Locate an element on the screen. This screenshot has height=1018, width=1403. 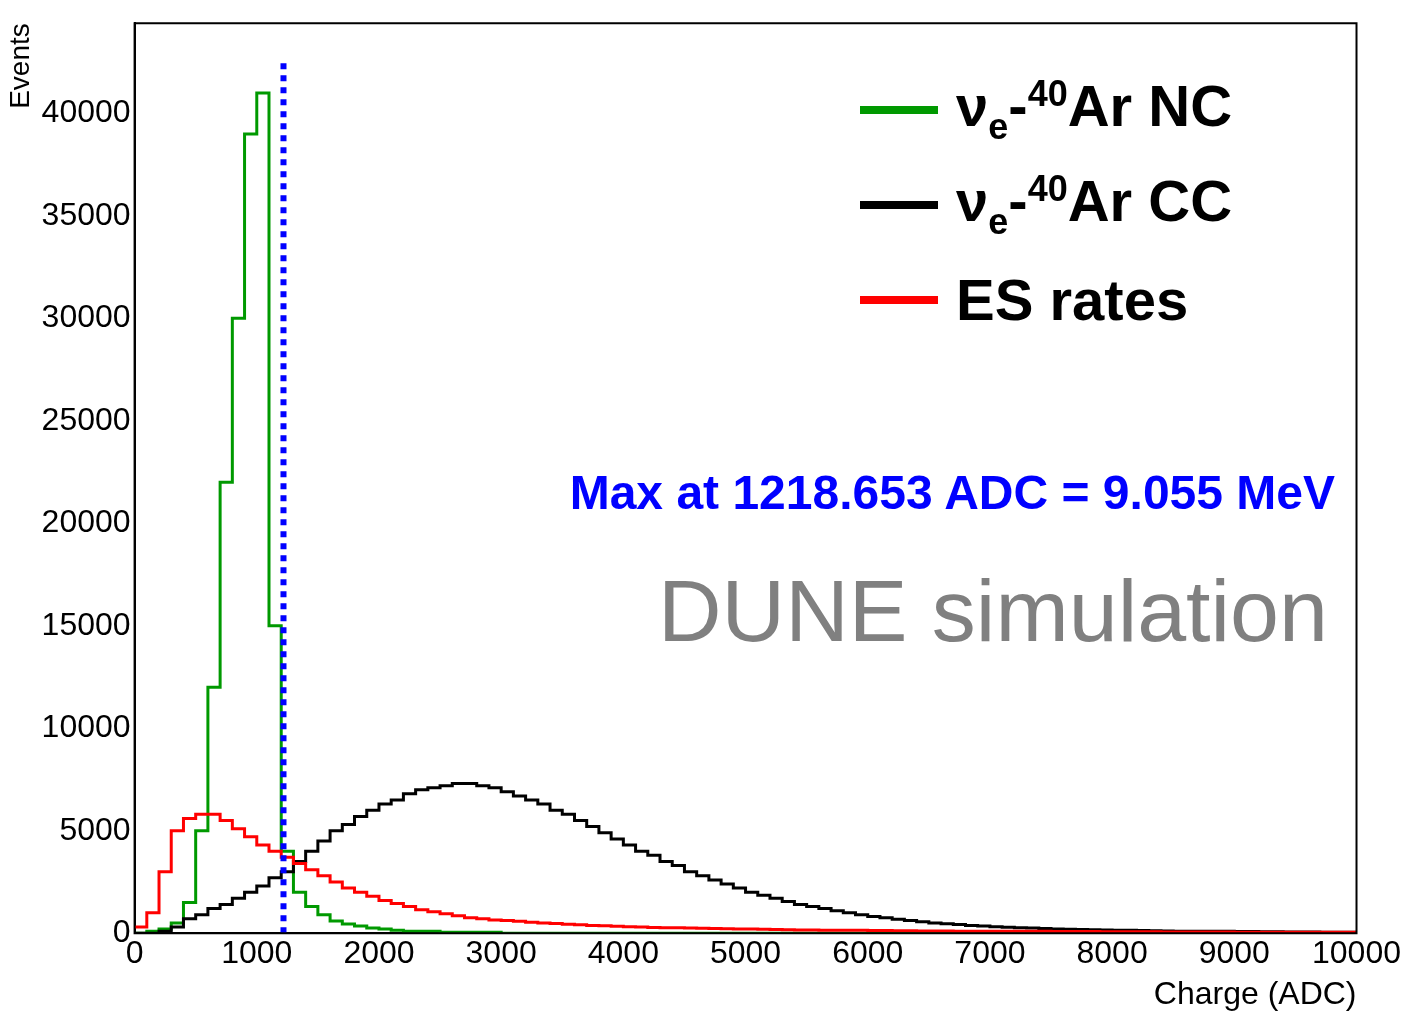
y-axis-title: Events is located at coordinates (19, 66).